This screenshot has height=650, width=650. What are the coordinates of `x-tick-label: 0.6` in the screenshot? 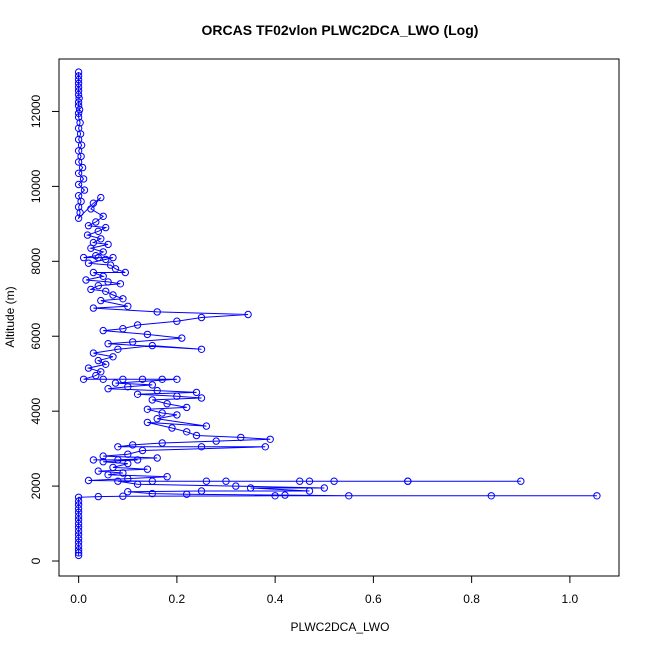 It's located at (373, 599).